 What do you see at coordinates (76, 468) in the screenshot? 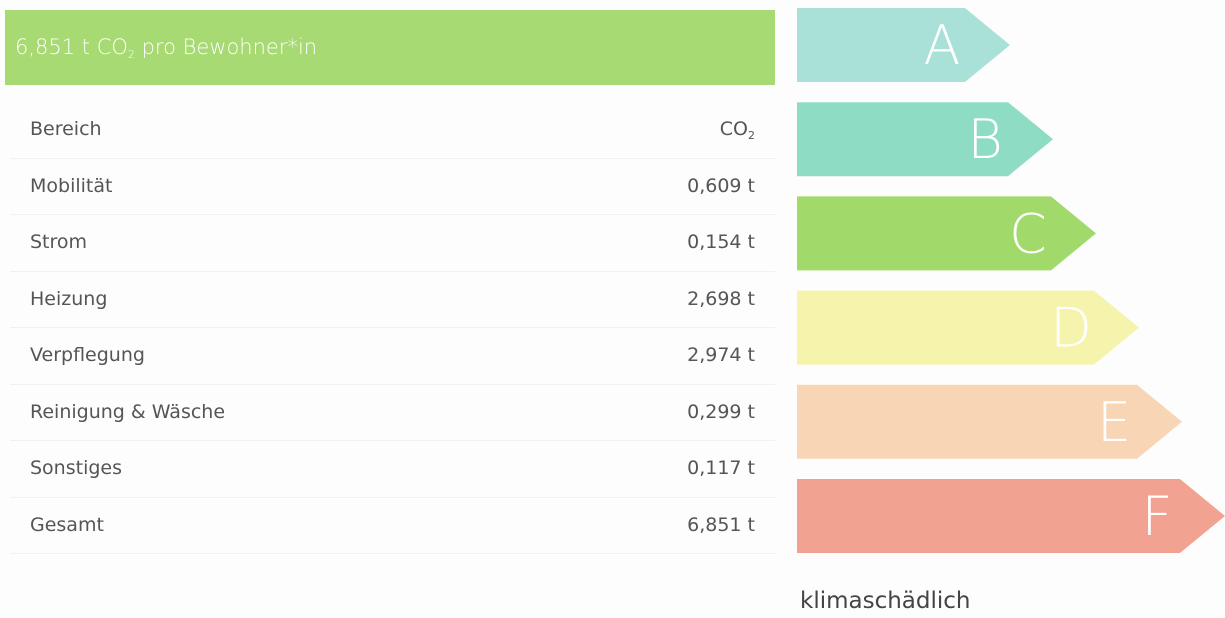
I see `row-label: Sonstiges` at bounding box center [76, 468].